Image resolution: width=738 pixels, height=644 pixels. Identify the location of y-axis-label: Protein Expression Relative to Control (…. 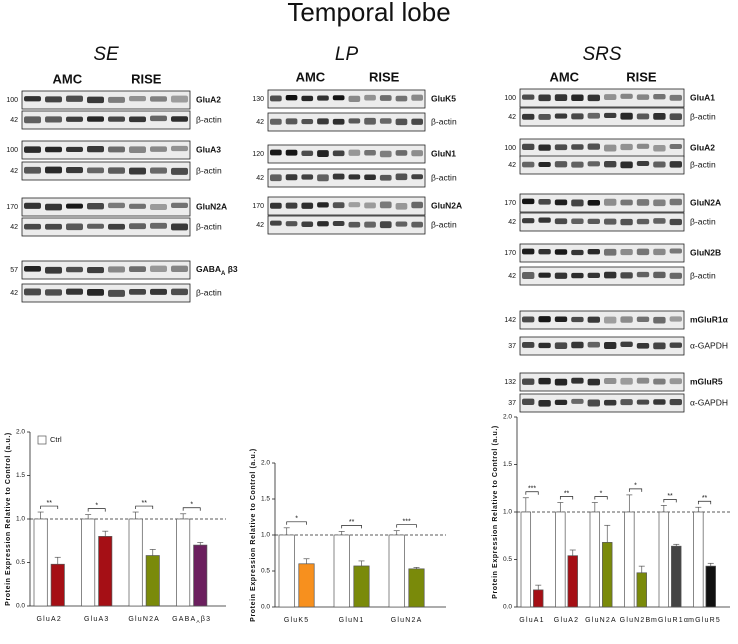
(495, 512).